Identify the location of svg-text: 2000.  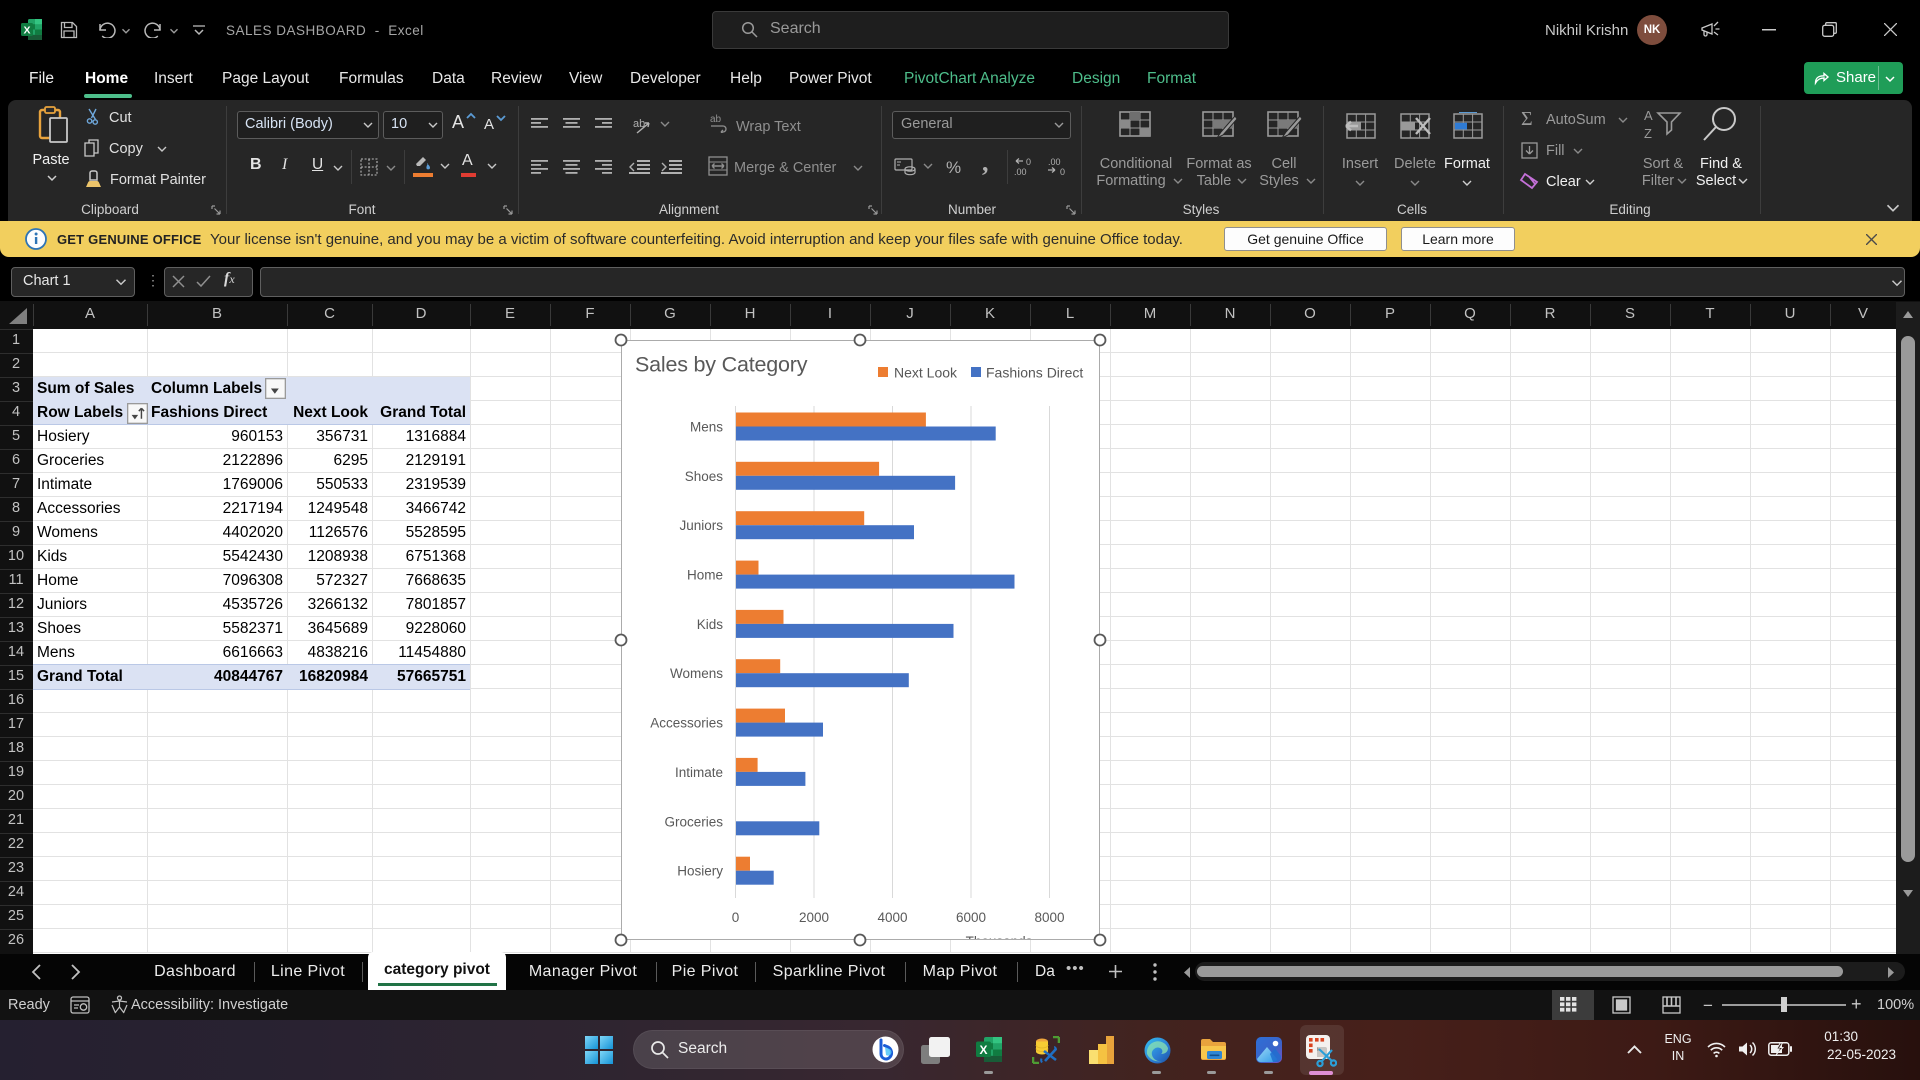
(814, 917).